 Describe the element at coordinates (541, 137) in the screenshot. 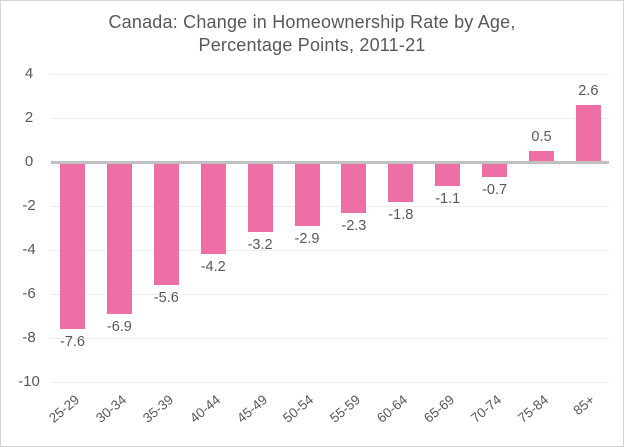

I see `value-label: 0.5` at that location.